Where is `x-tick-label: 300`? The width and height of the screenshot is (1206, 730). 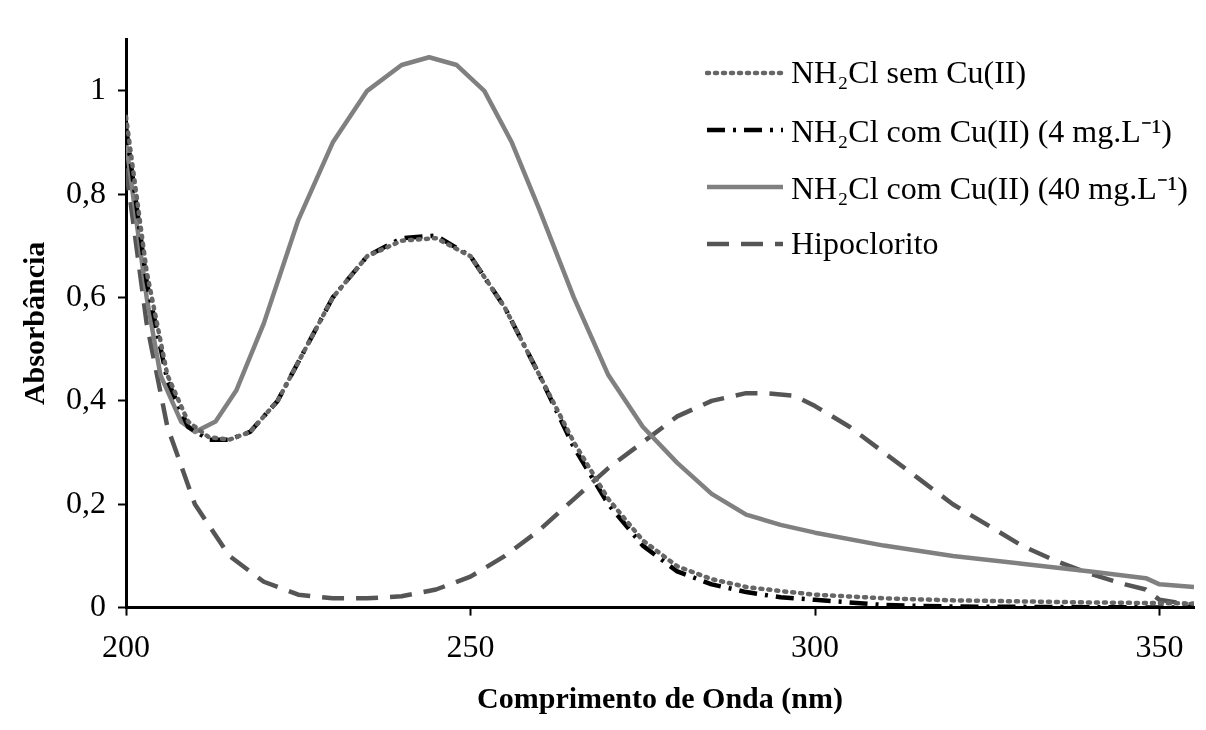
x-tick-label: 300 is located at coordinates (815, 646).